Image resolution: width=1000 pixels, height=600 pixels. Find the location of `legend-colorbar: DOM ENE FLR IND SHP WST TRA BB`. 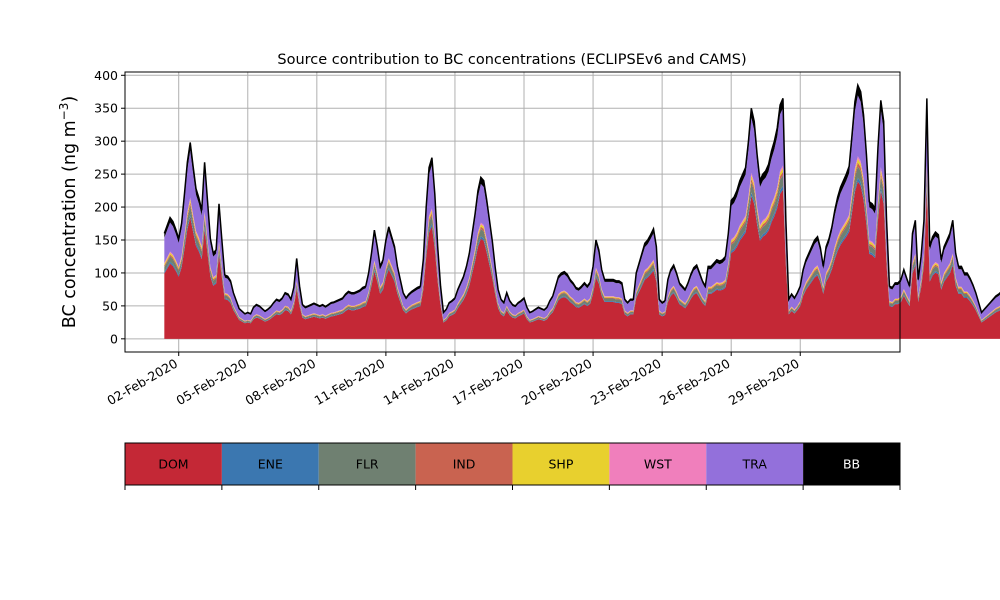

legend-colorbar: DOM ENE FLR IND SHP WST TRA BB is located at coordinates (512, 466).